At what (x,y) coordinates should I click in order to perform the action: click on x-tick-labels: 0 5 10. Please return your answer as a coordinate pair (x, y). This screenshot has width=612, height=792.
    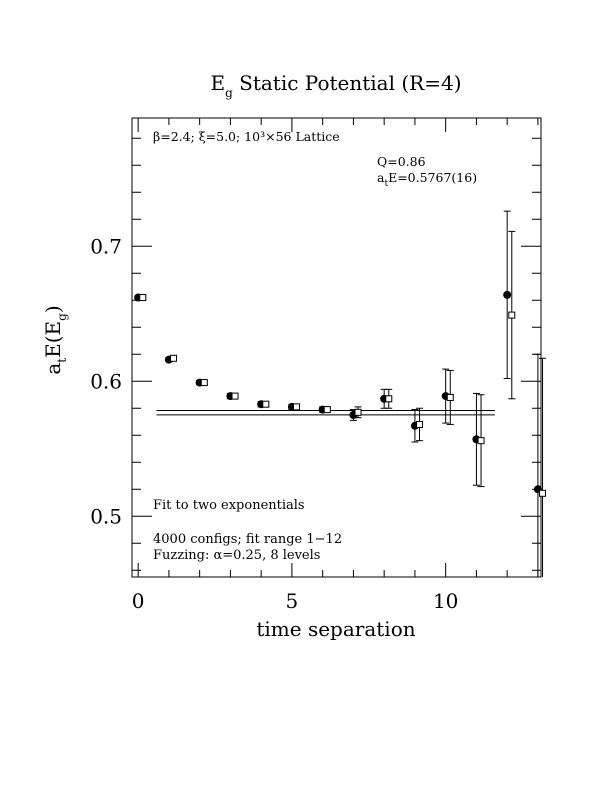
    Looking at the image, I should click on (295, 601).